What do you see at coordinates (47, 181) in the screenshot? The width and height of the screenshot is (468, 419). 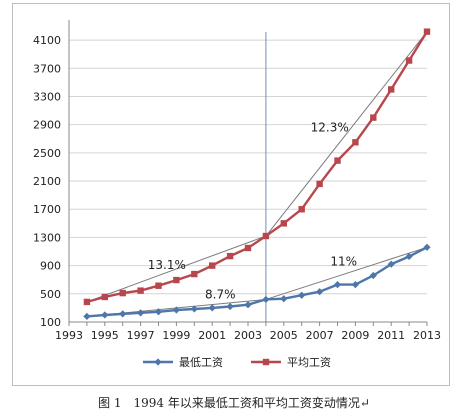 I see `y-tick-label: 2100` at bounding box center [47, 181].